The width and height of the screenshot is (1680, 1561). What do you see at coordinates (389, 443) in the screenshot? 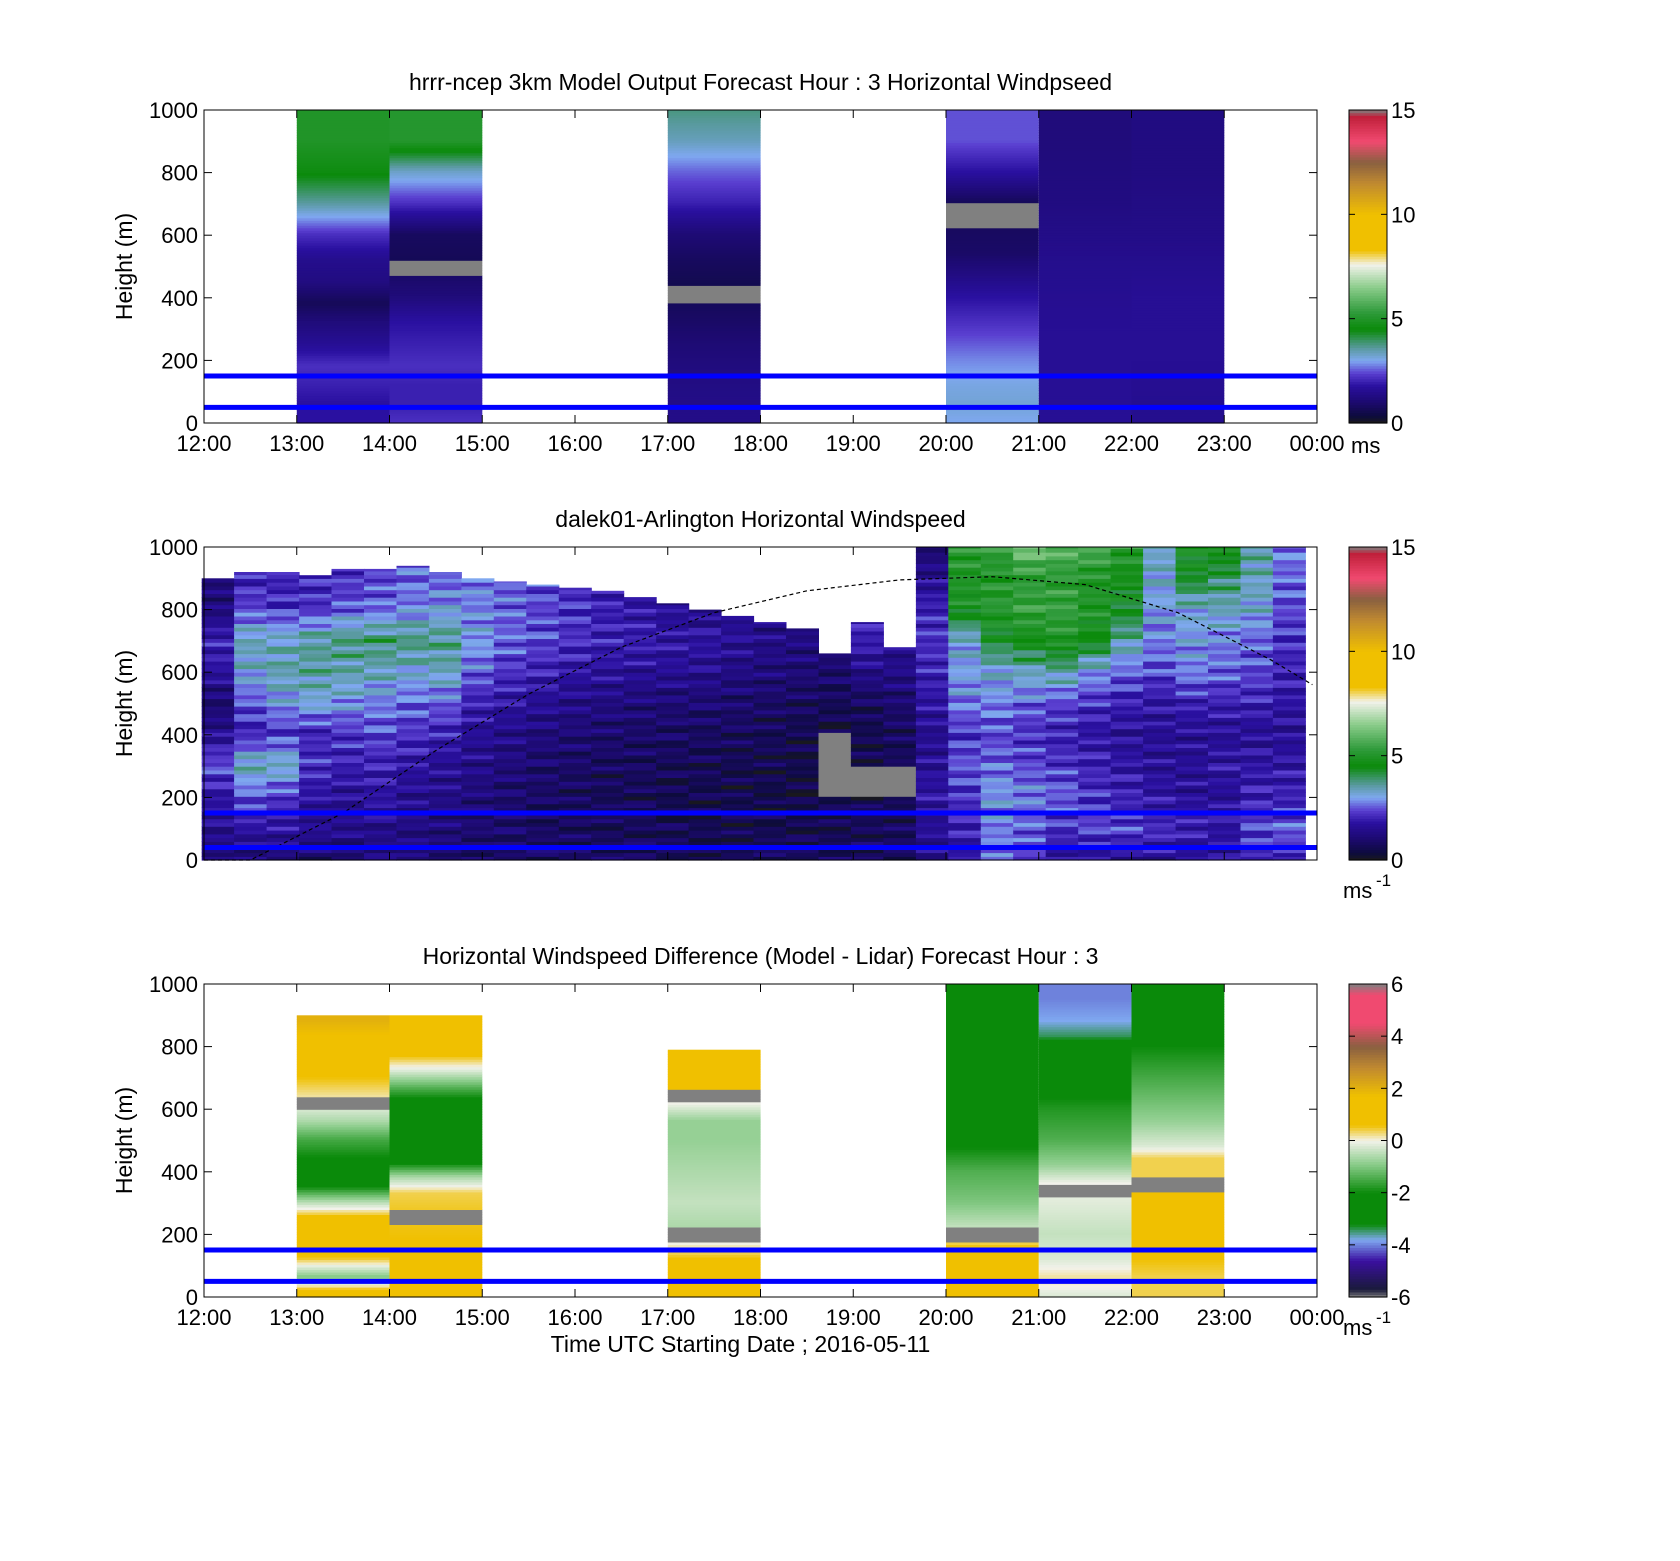
I see `x-tick-label: 14:00` at bounding box center [389, 443].